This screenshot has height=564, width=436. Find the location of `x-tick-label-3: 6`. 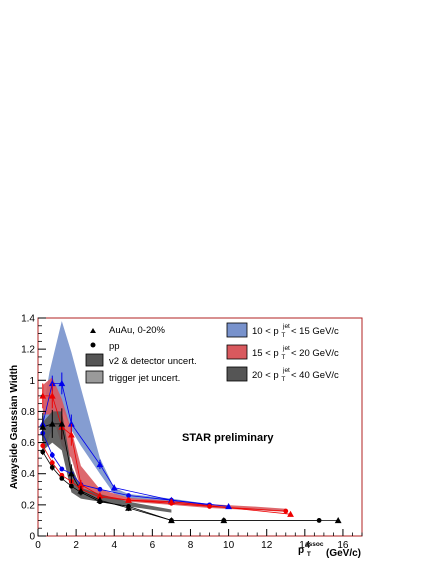

x-tick-label-3: 6 is located at coordinates (153, 545).